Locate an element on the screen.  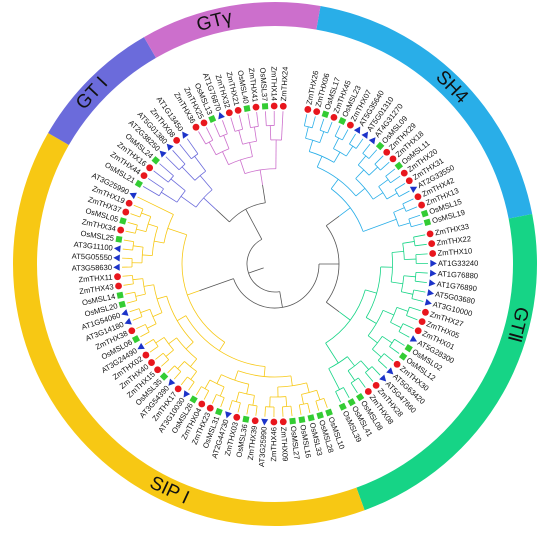
leaf-label: AT3G58630 is located at coordinates (92, 268).